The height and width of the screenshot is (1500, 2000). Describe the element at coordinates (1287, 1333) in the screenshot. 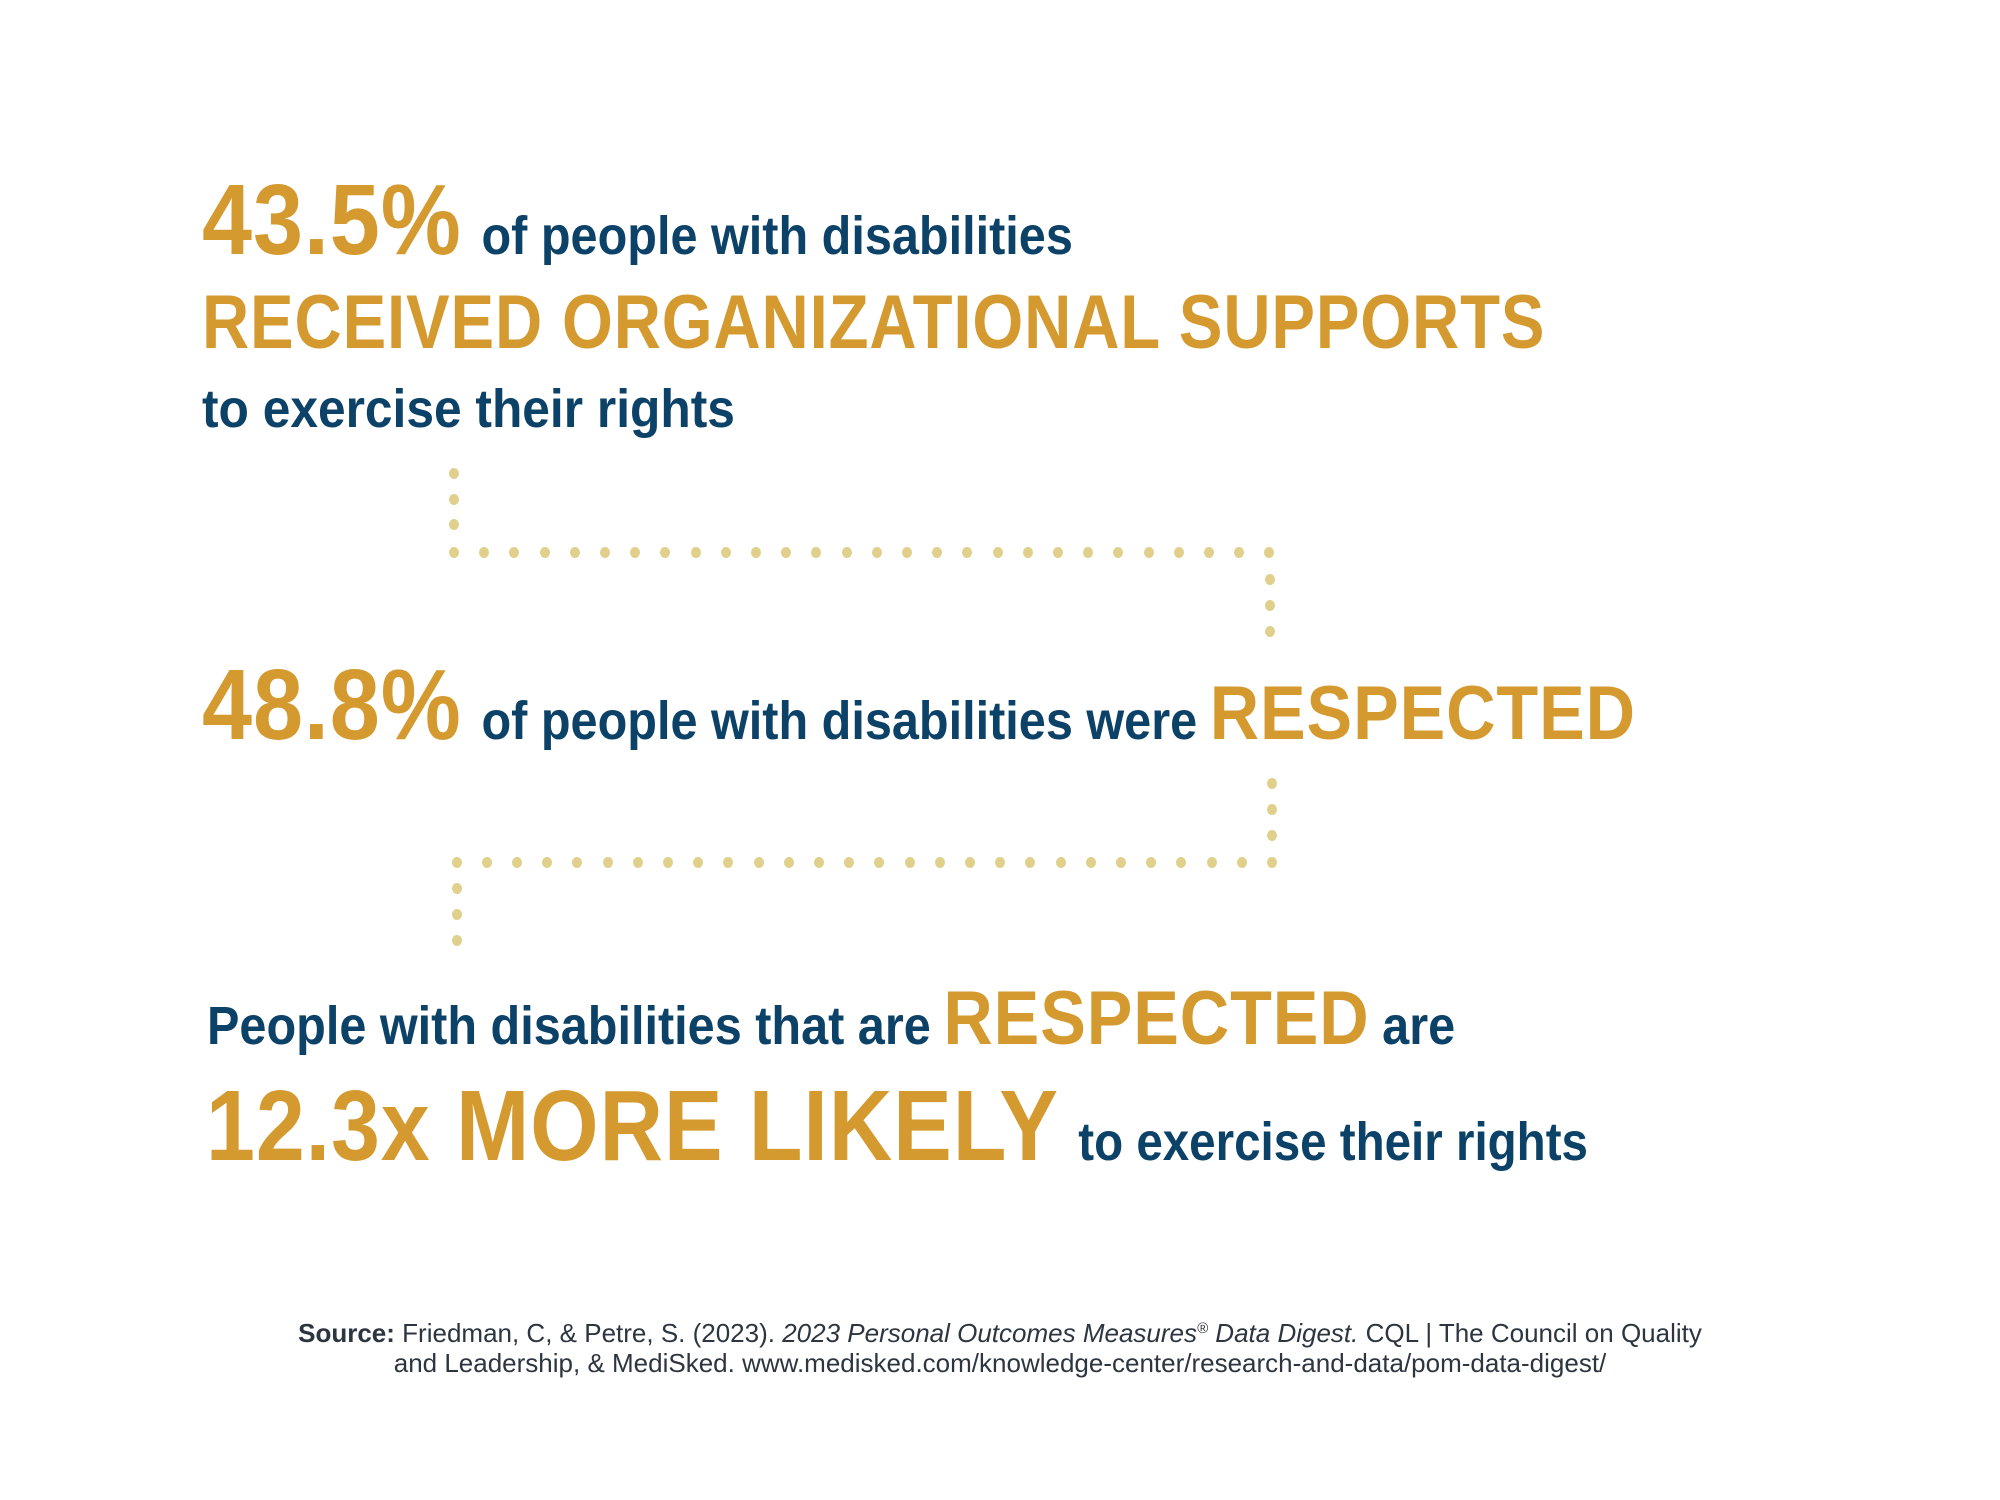

I see `source-title-end: Data Digest.` at that location.